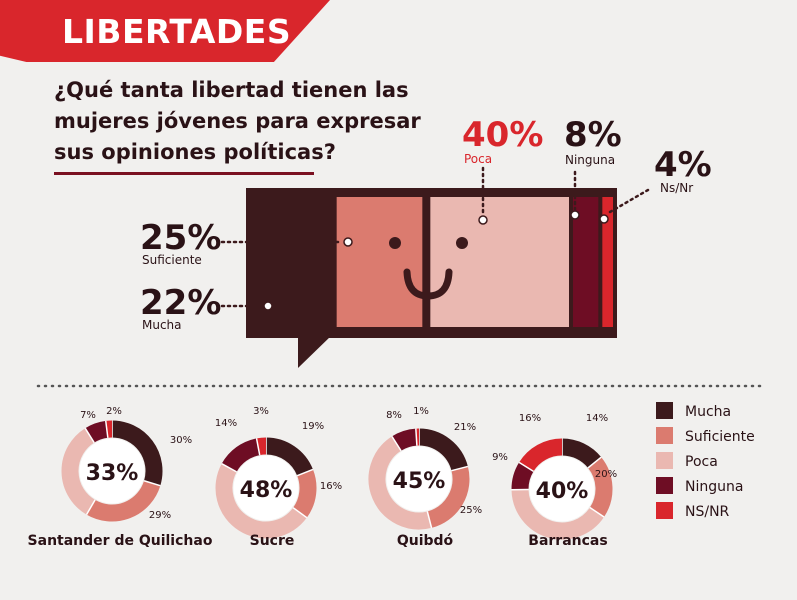 This screenshot has height=600, width=797. Describe the element at coordinates (261, 411) in the screenshot. I see `donut-1-label-4: 3%` at that location.